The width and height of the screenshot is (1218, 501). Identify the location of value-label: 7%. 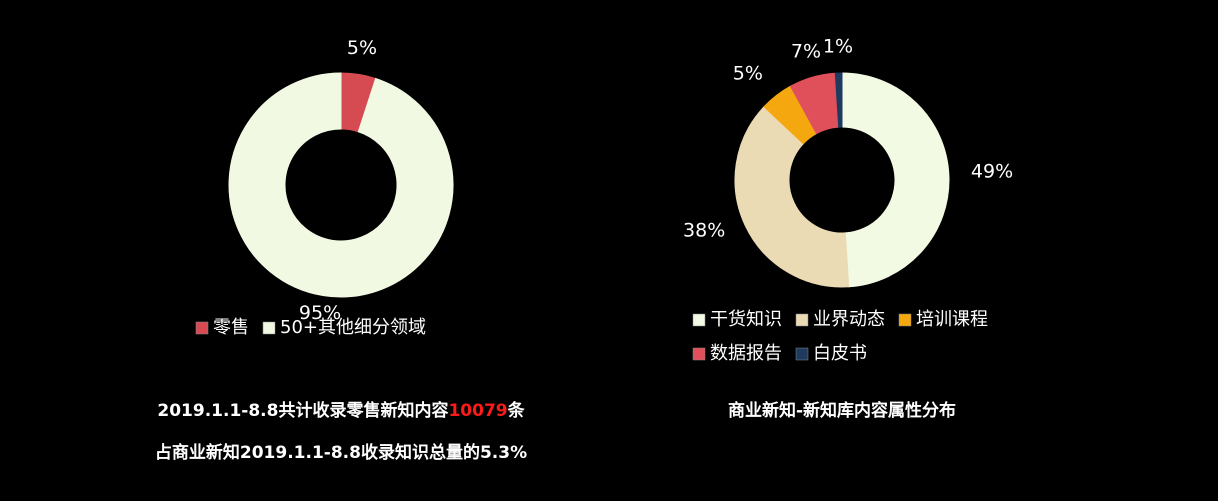
(806, 52).